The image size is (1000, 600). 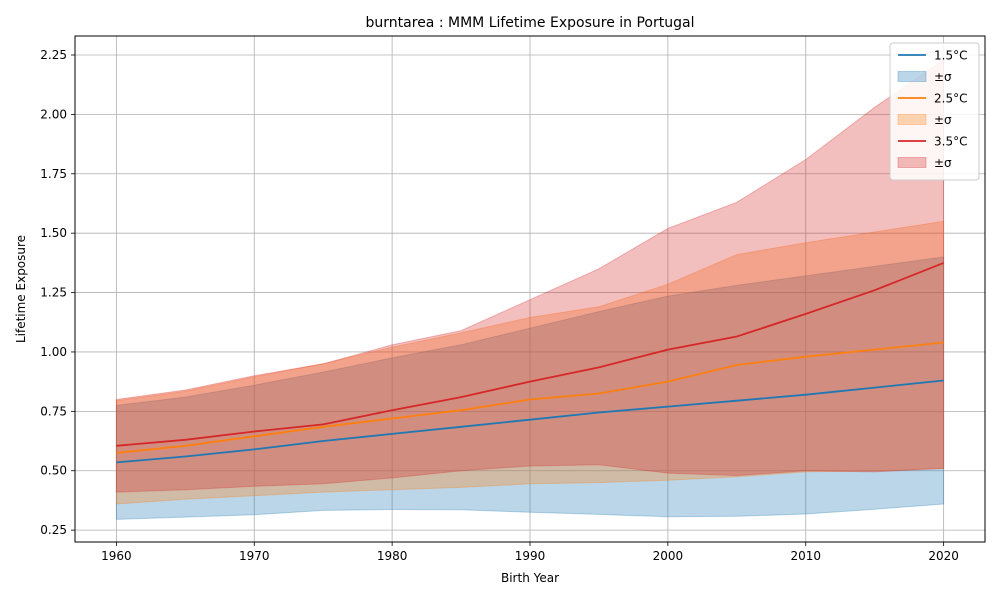 What do you see at coordinates (950, 56) in the screenshot?
I see `legend-label: 1.5°C` at bounding box center [950, 56].